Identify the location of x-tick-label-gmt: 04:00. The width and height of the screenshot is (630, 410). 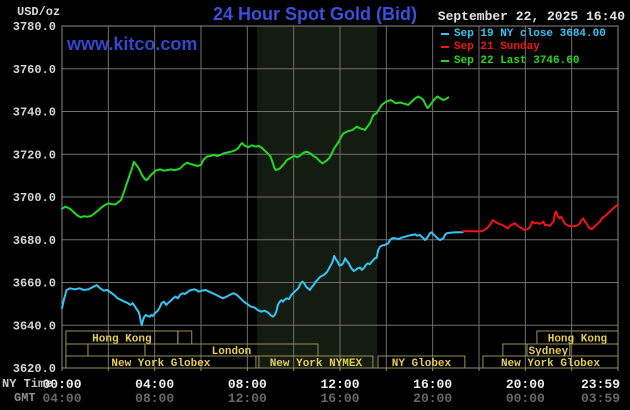
(61, 398).